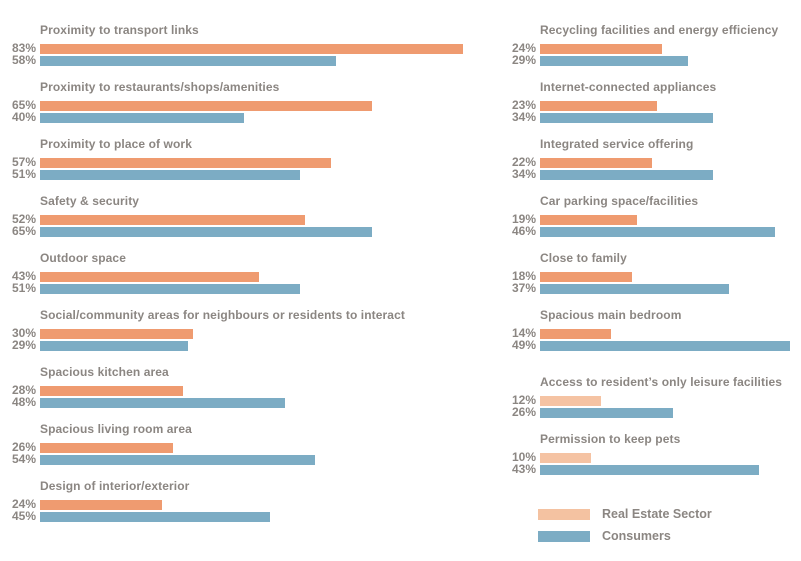 The width and height of the screenshot is (801, 561). I want to click on chart-row: Car parking space/facilities 19% 46%, so click(653, 216).